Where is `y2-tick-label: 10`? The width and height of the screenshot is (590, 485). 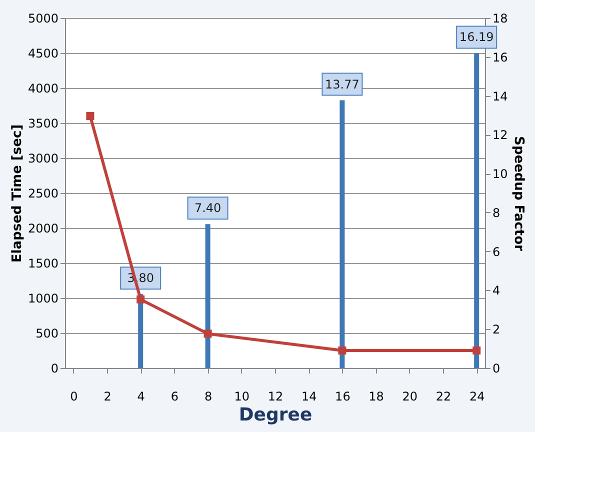
y2-tick-label: 10 is located at coordinates (500, 174).